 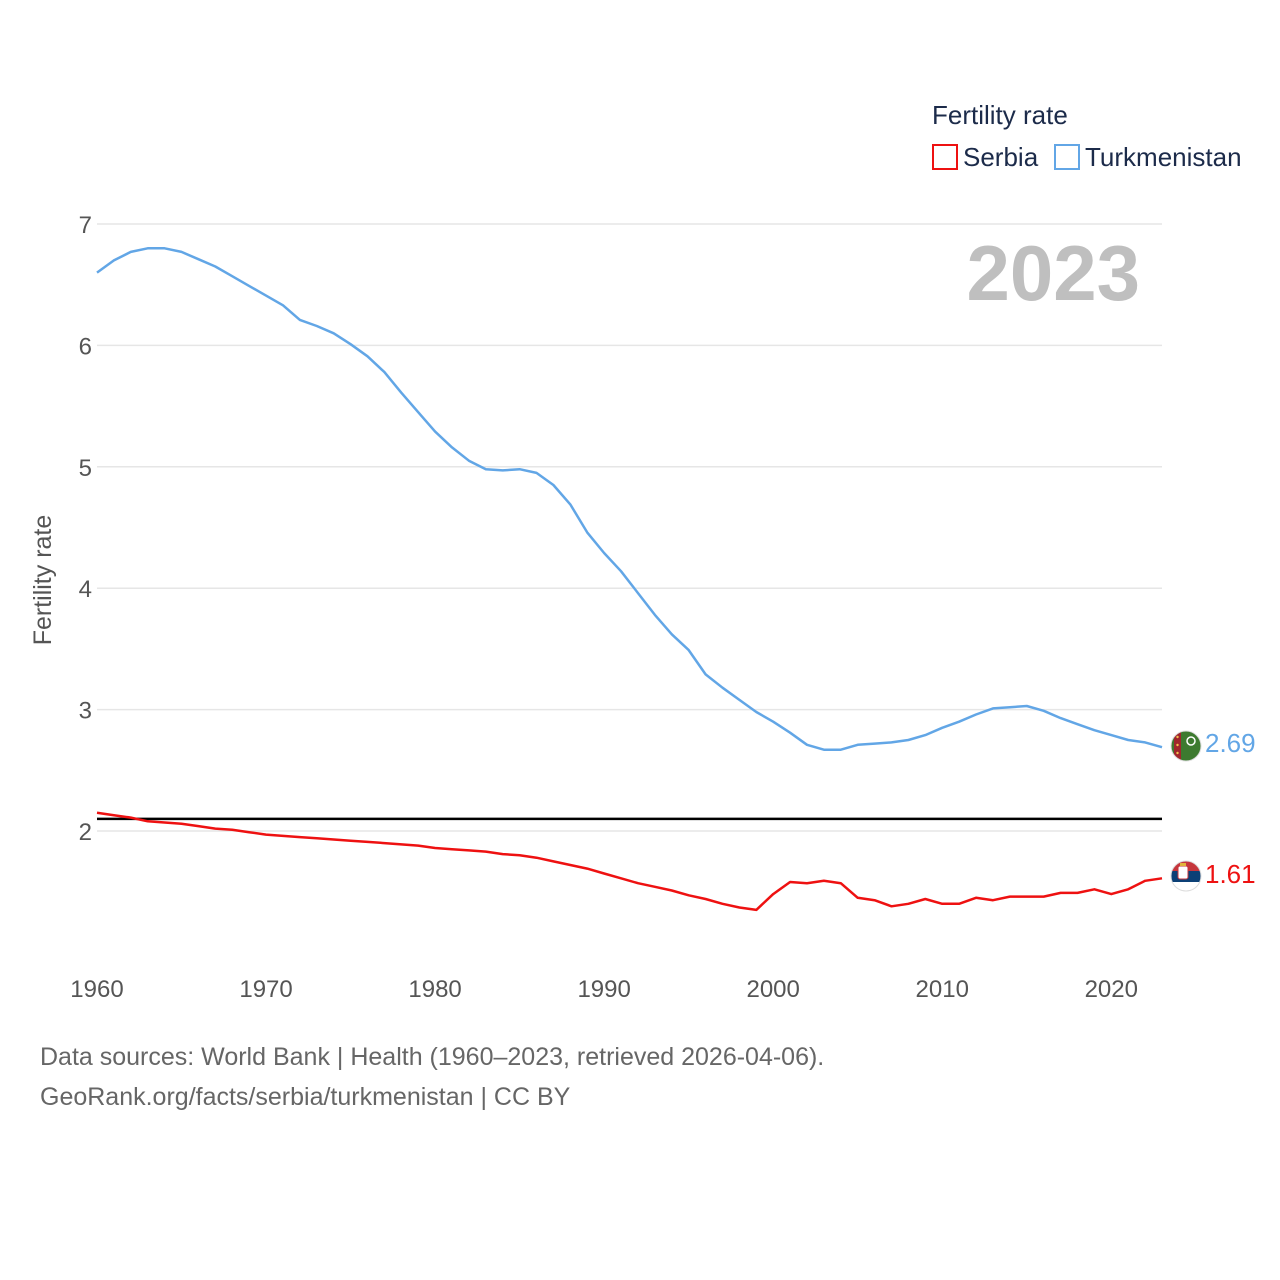 I want to click on legend-swatch-turkmenistan, so click(x=1067, y=157).